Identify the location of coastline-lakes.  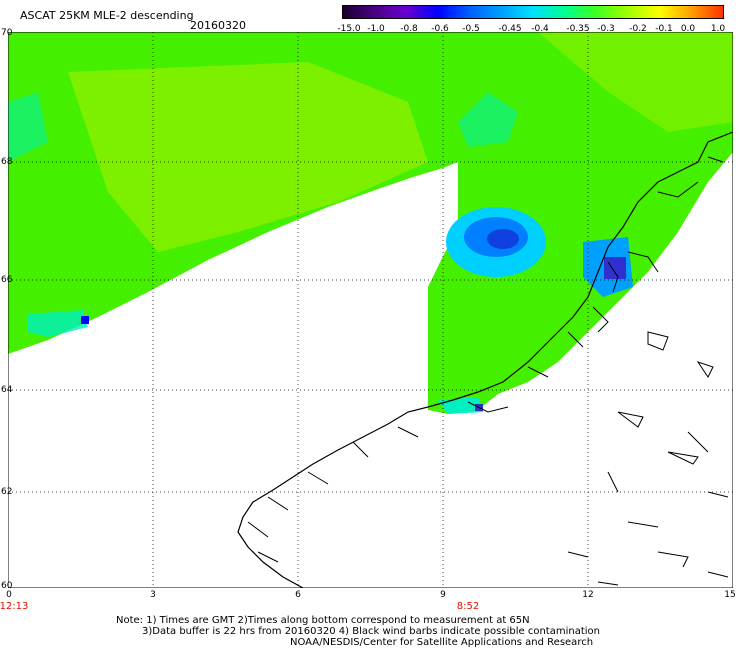
(648, 458).